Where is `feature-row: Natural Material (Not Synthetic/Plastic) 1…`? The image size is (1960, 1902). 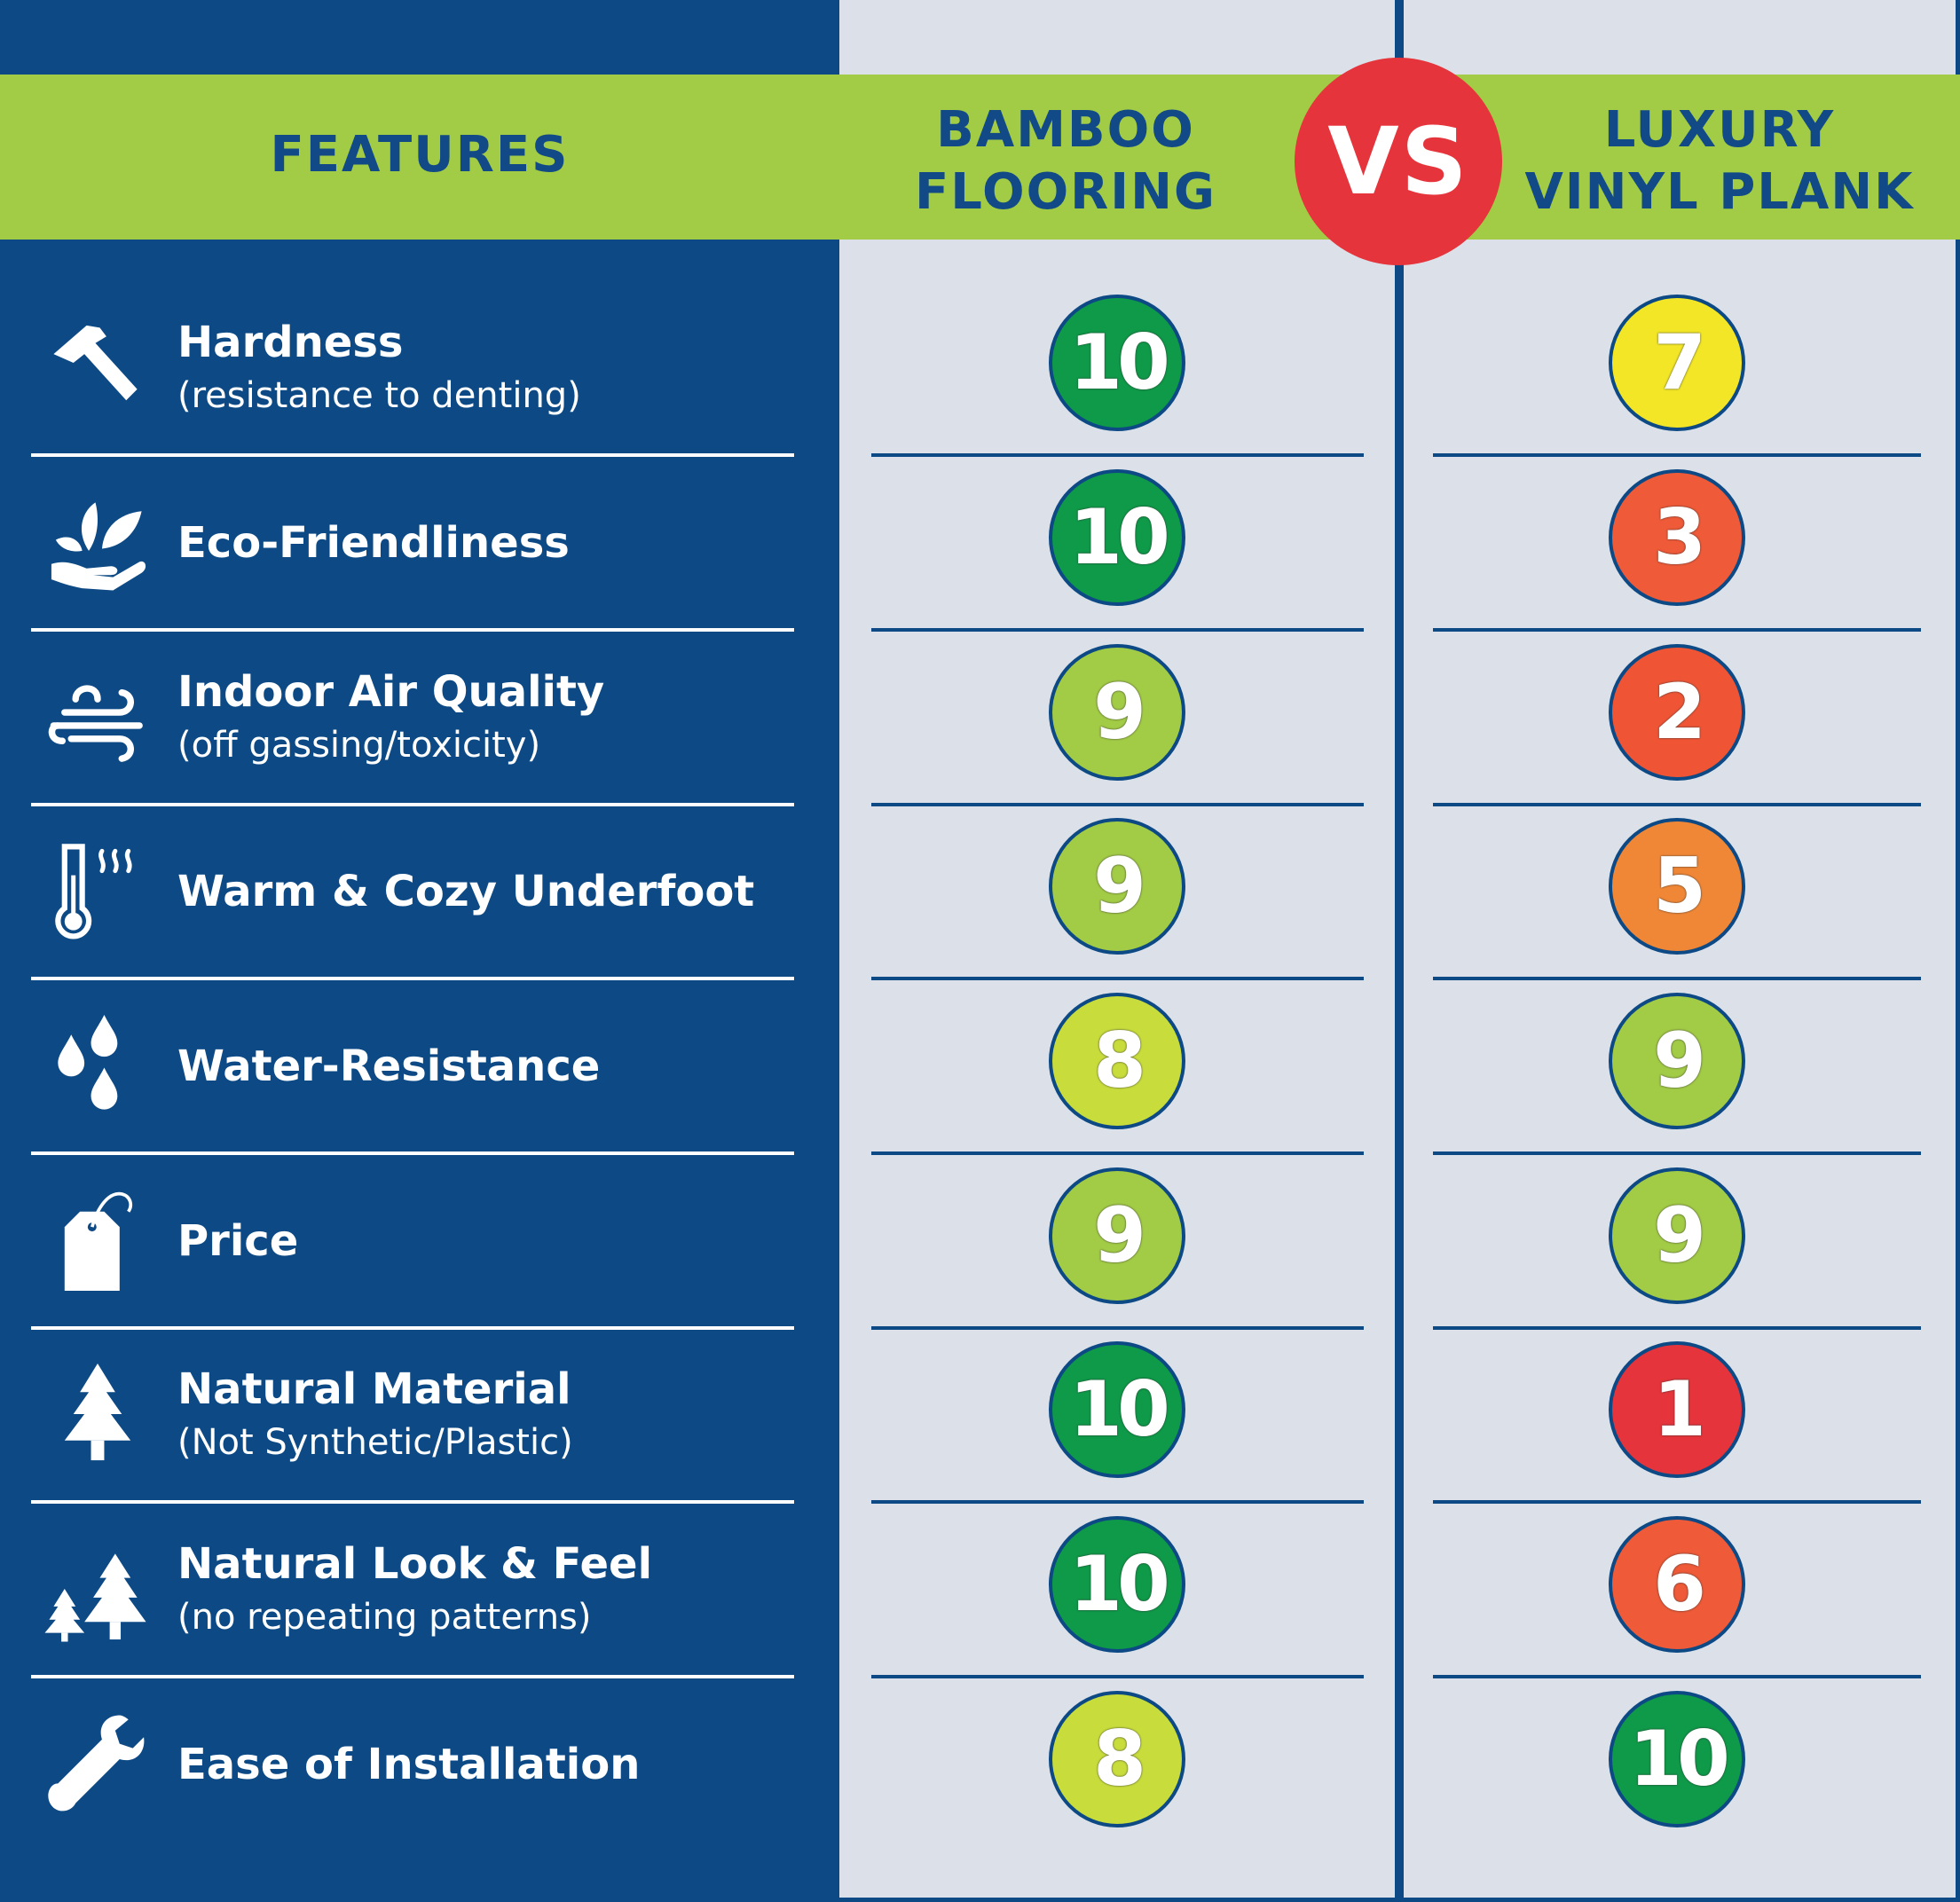 feature-row: Natural Material (Not Synthetic/Plastic) 1… is located at coordinates (980, 1415).